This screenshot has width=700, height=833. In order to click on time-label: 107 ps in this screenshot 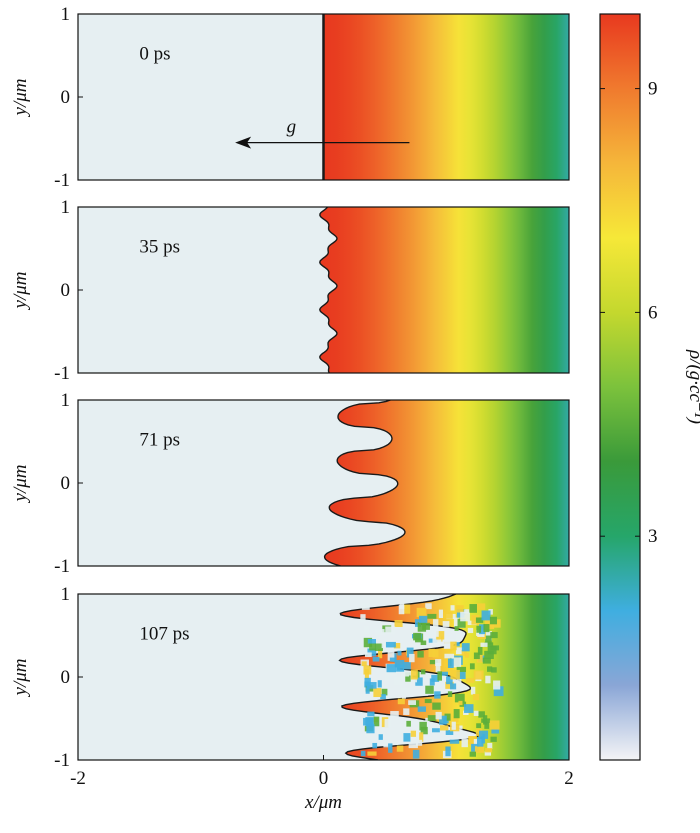, I will do `click(164, 634)`.